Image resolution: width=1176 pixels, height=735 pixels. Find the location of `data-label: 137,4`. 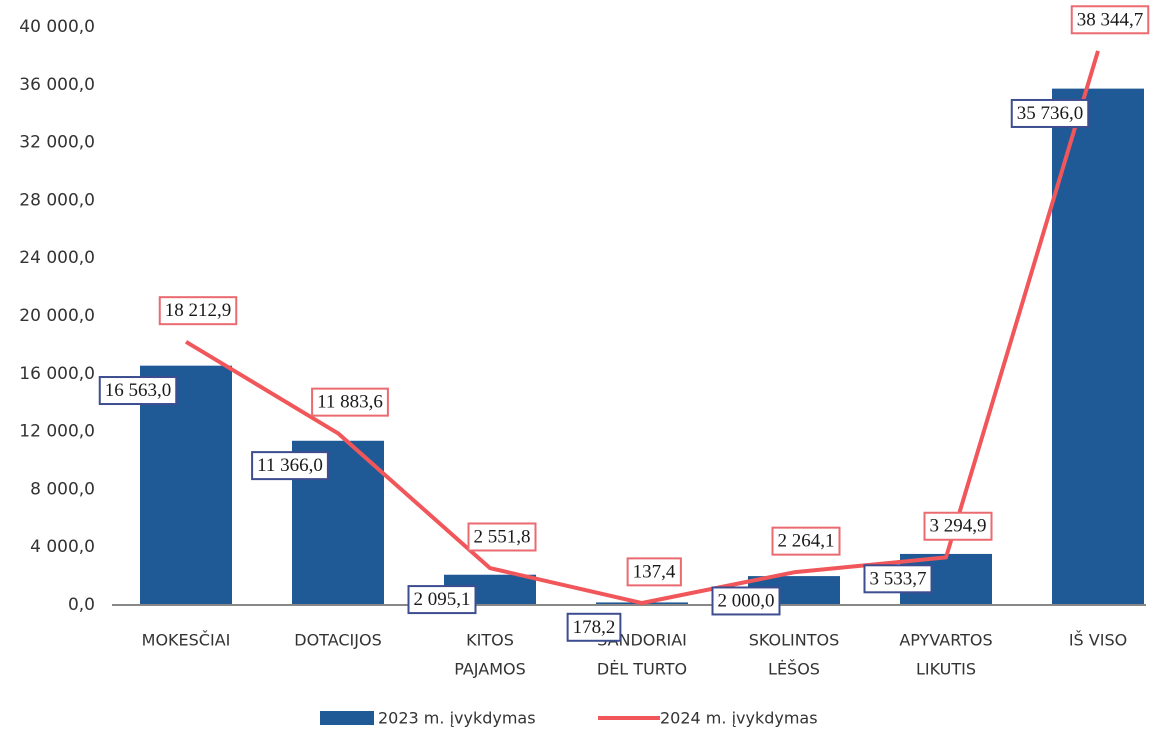

data-label: 137,4 is located at coordinates (654, 572).